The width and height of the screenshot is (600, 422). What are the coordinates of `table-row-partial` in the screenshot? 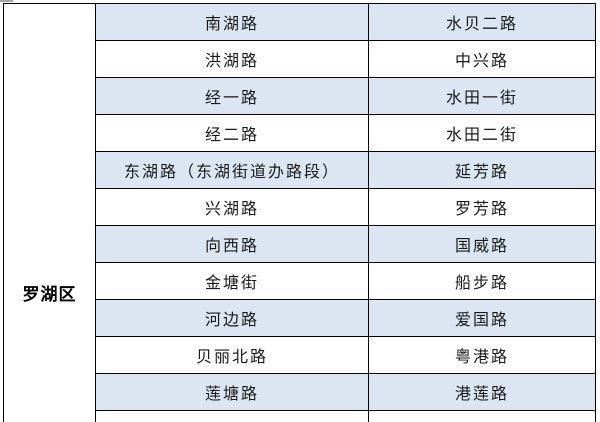 It's located at (300, 416).